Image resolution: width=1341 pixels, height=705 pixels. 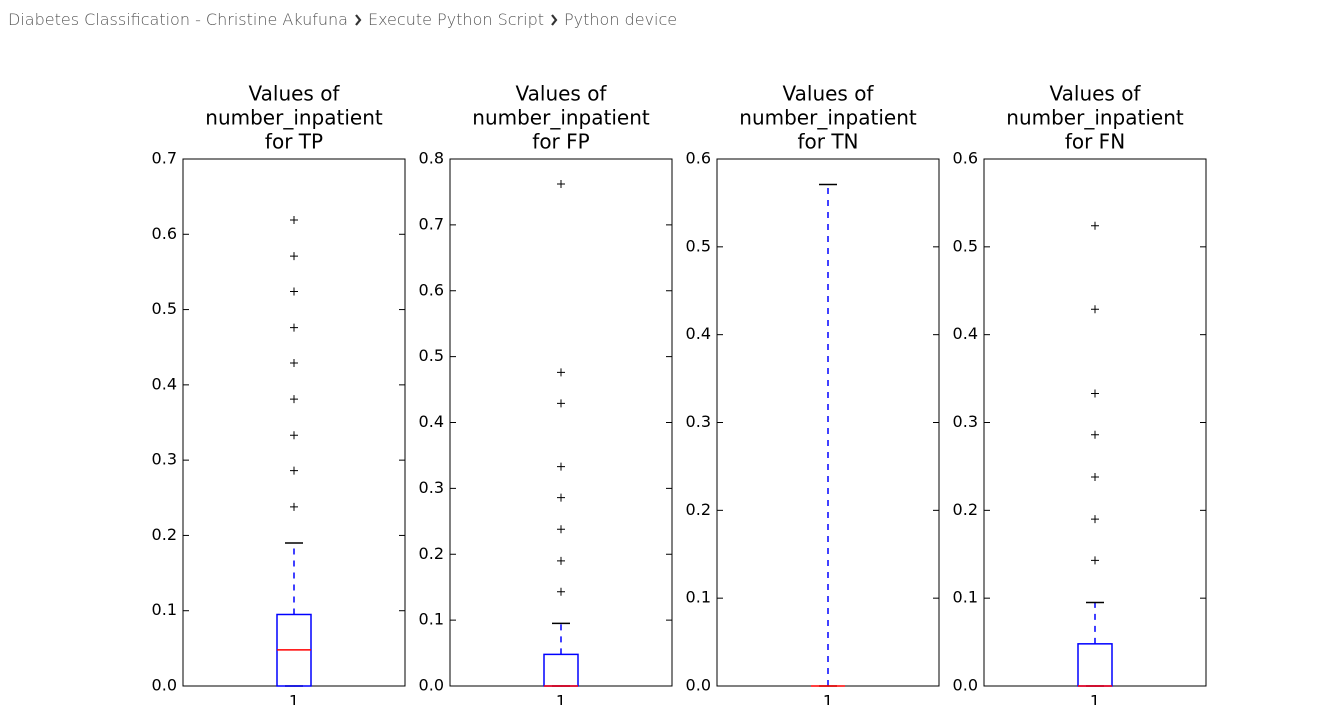 I want to click on chart-title: for FN, so click(x=1095, y=142).